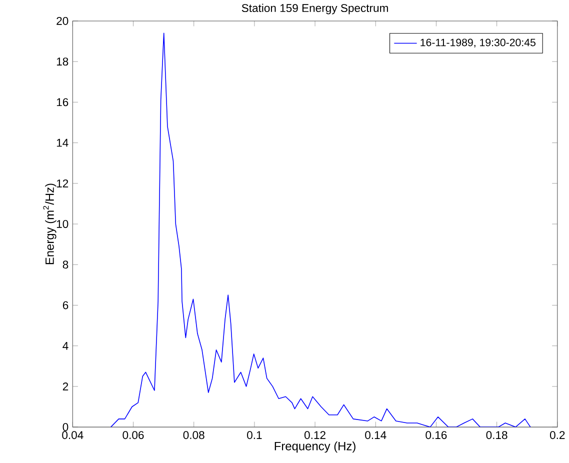  Describe the element at coordinates (62, 21) in the screenshot. I see `y-tick-label: 20` at that location.